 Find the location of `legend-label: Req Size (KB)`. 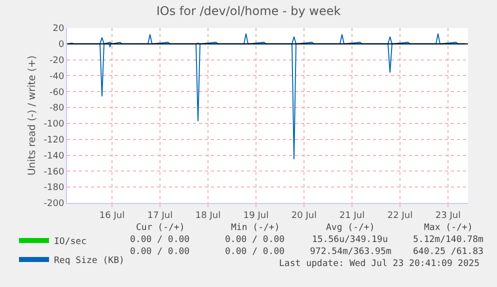

legend-label: Req Size (KB) is located at coordinates (89, 261).